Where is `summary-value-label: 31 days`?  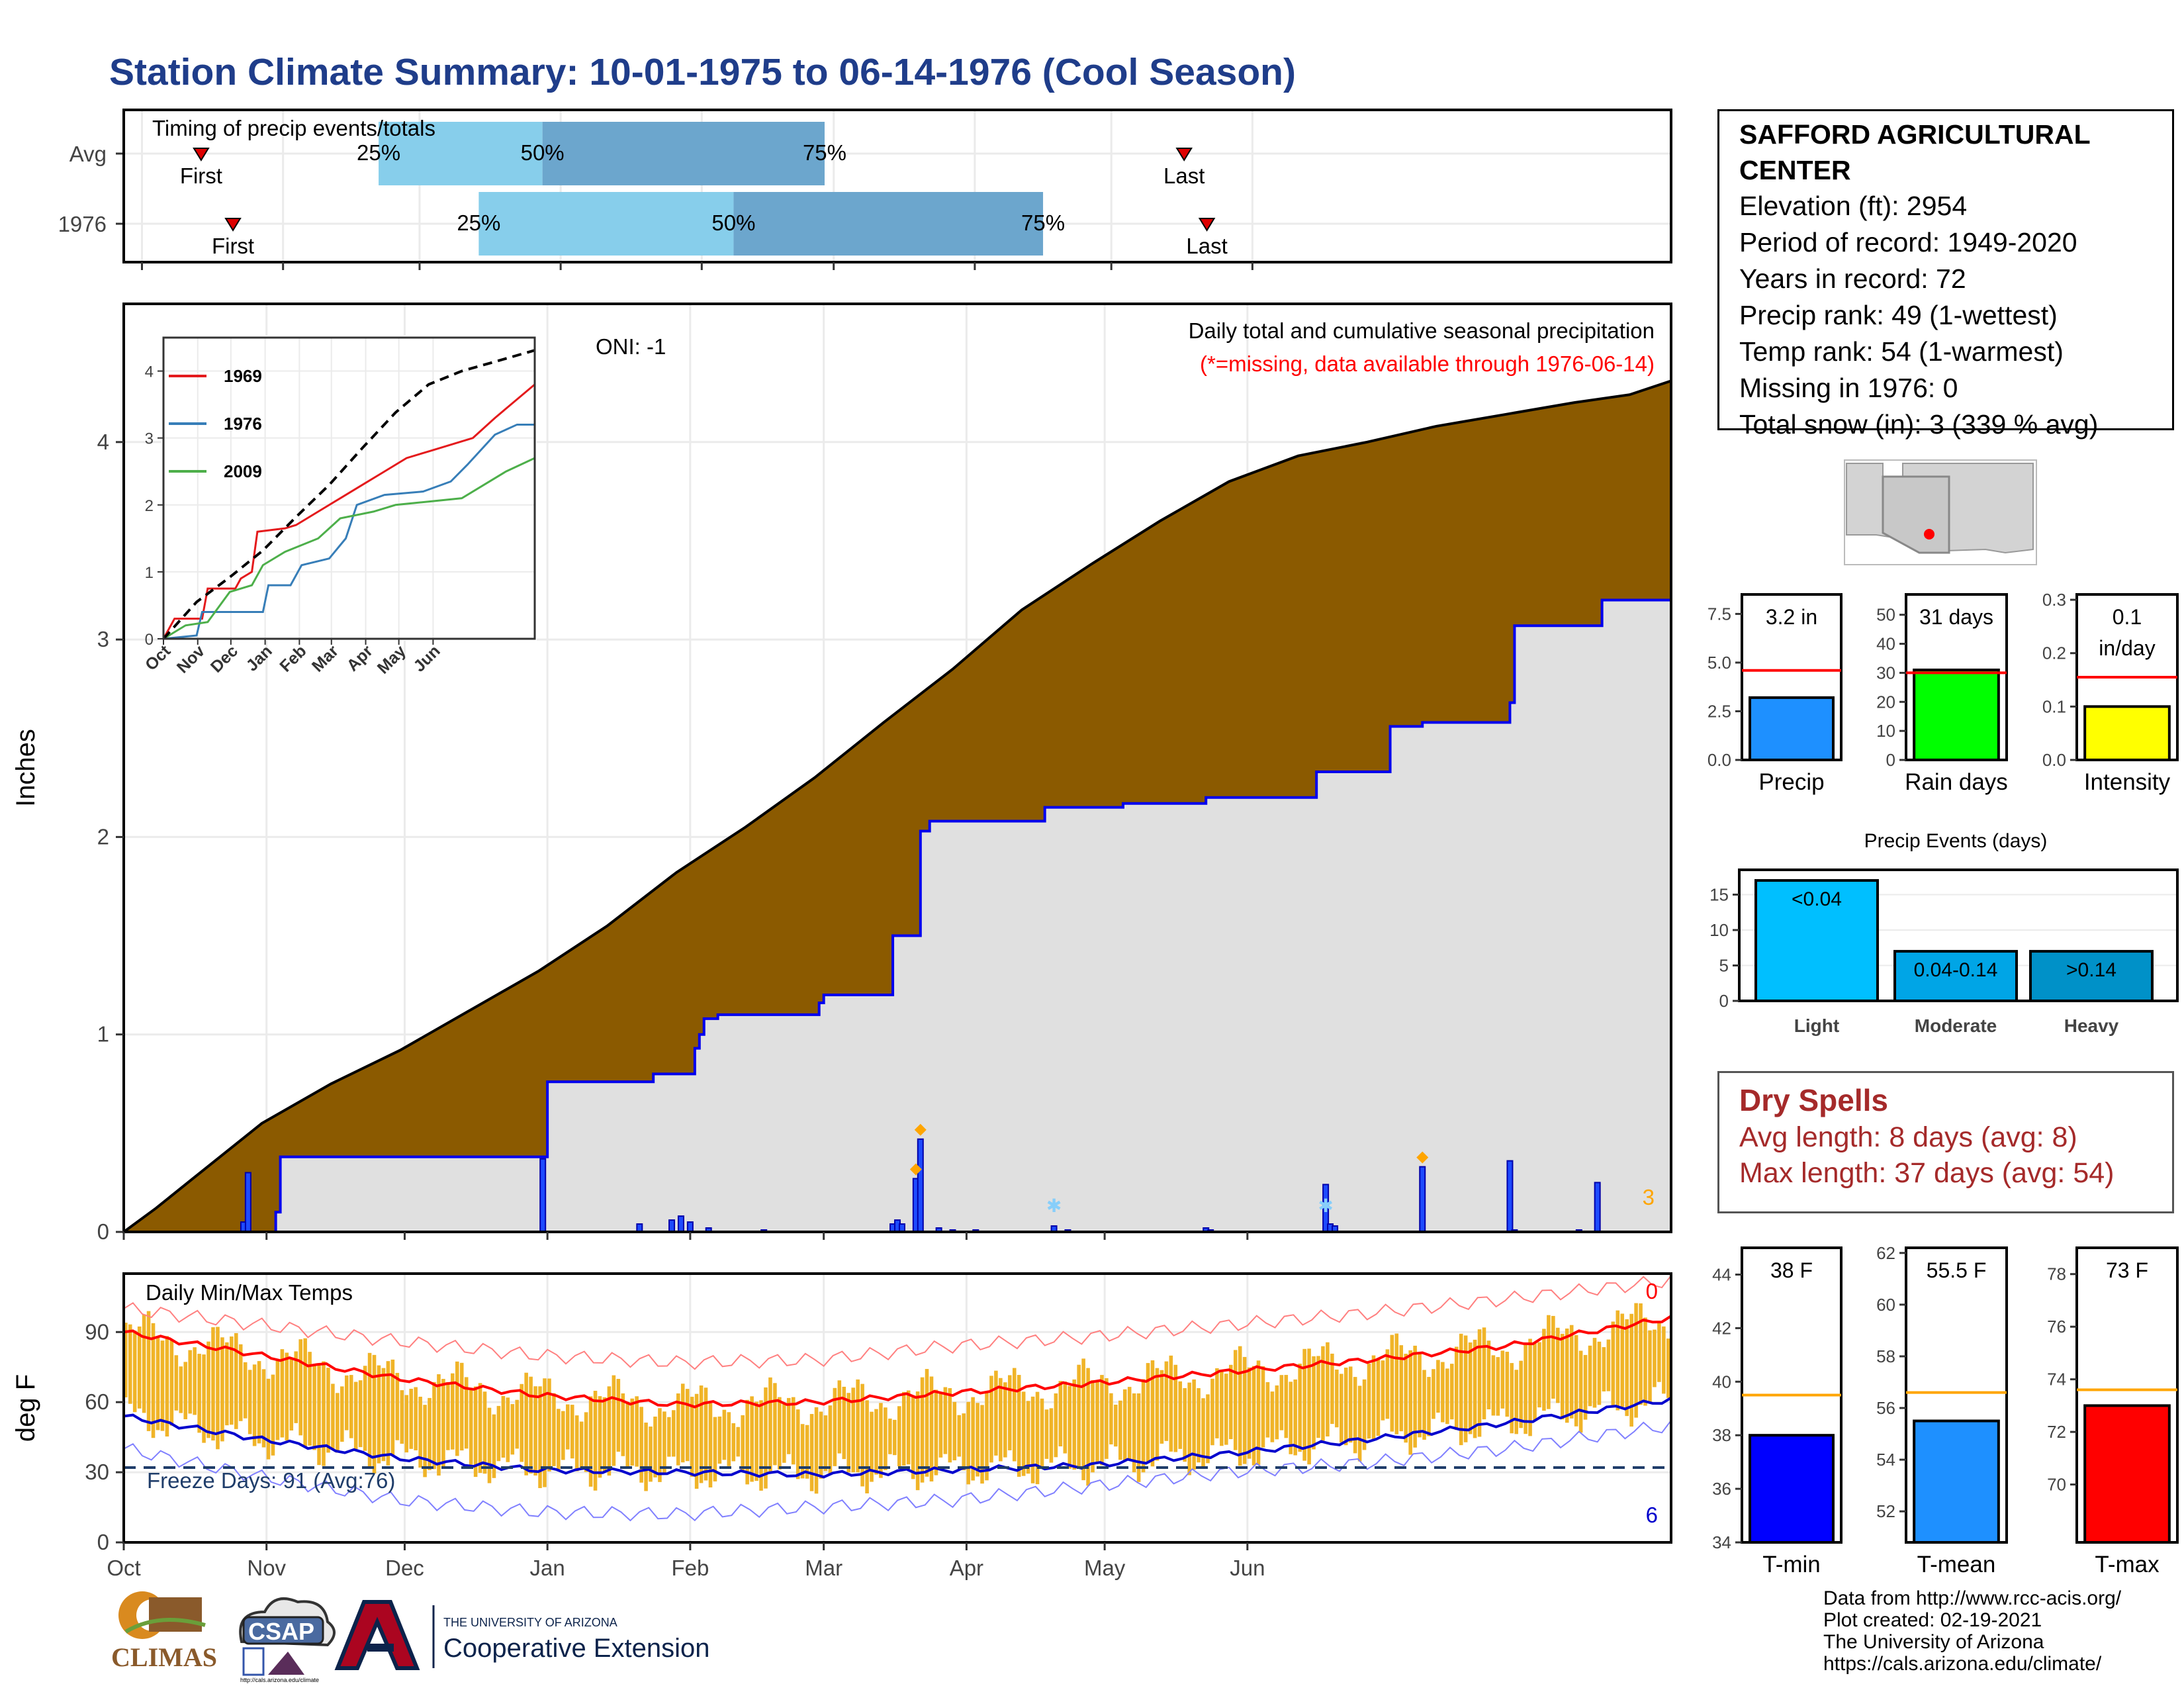 summary-value-label: 31 days is located at coordinates (1956, 617).